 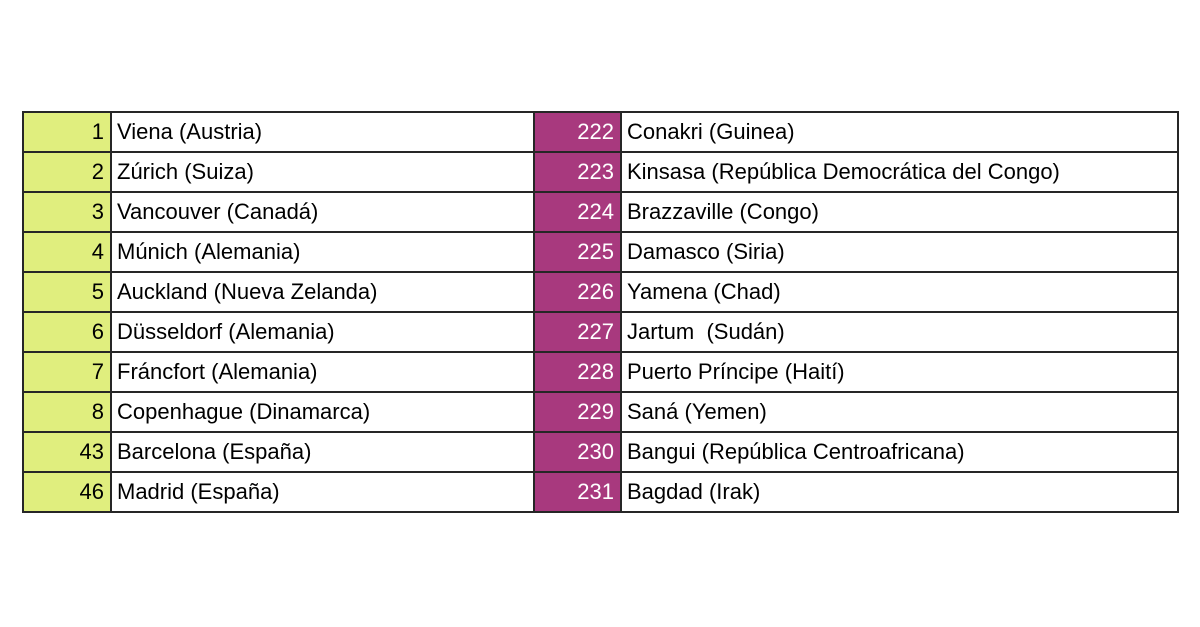 What do you see at coordinates (67, 252) in the screenshot?
I see `top-rank-cell: 4` at bounding box center [67, 252].